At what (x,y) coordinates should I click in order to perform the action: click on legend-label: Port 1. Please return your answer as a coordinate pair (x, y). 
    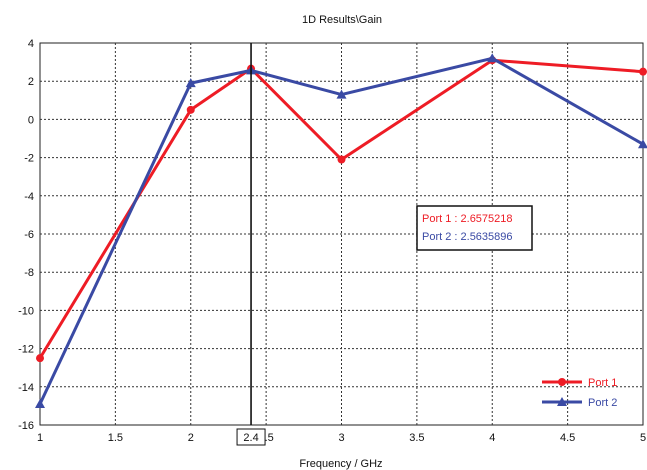
    Looking at the image, I should click on (602, 383).